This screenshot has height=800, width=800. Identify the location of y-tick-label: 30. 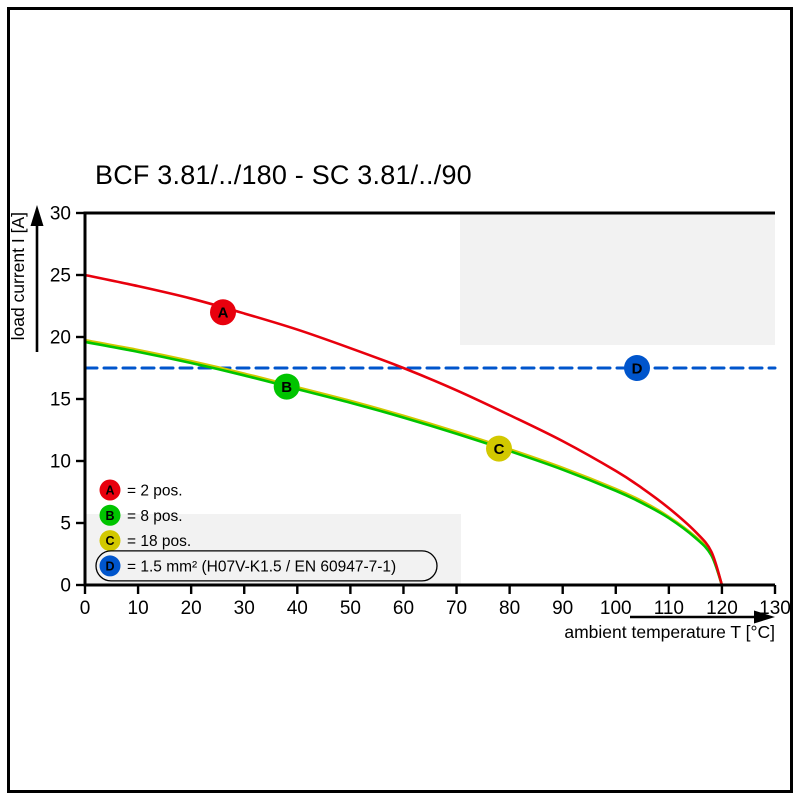
(60, 214).